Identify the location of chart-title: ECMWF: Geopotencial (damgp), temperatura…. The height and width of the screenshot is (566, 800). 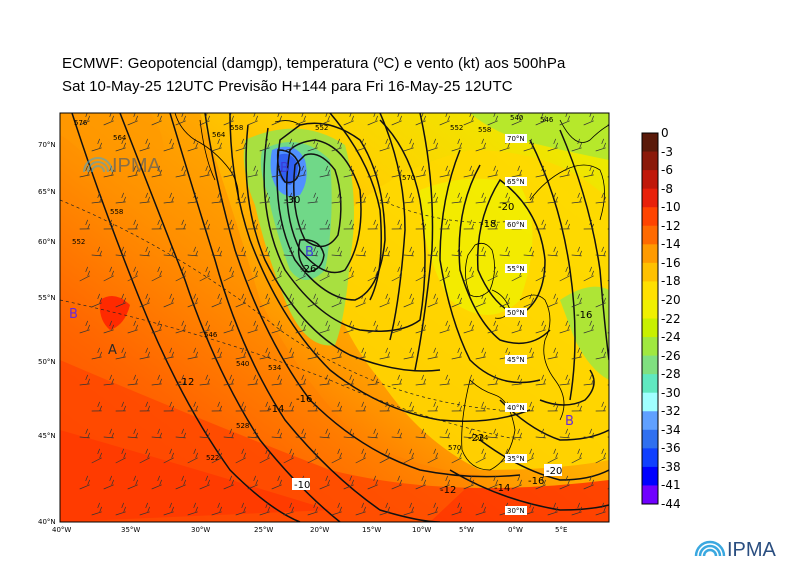
(314, 63).